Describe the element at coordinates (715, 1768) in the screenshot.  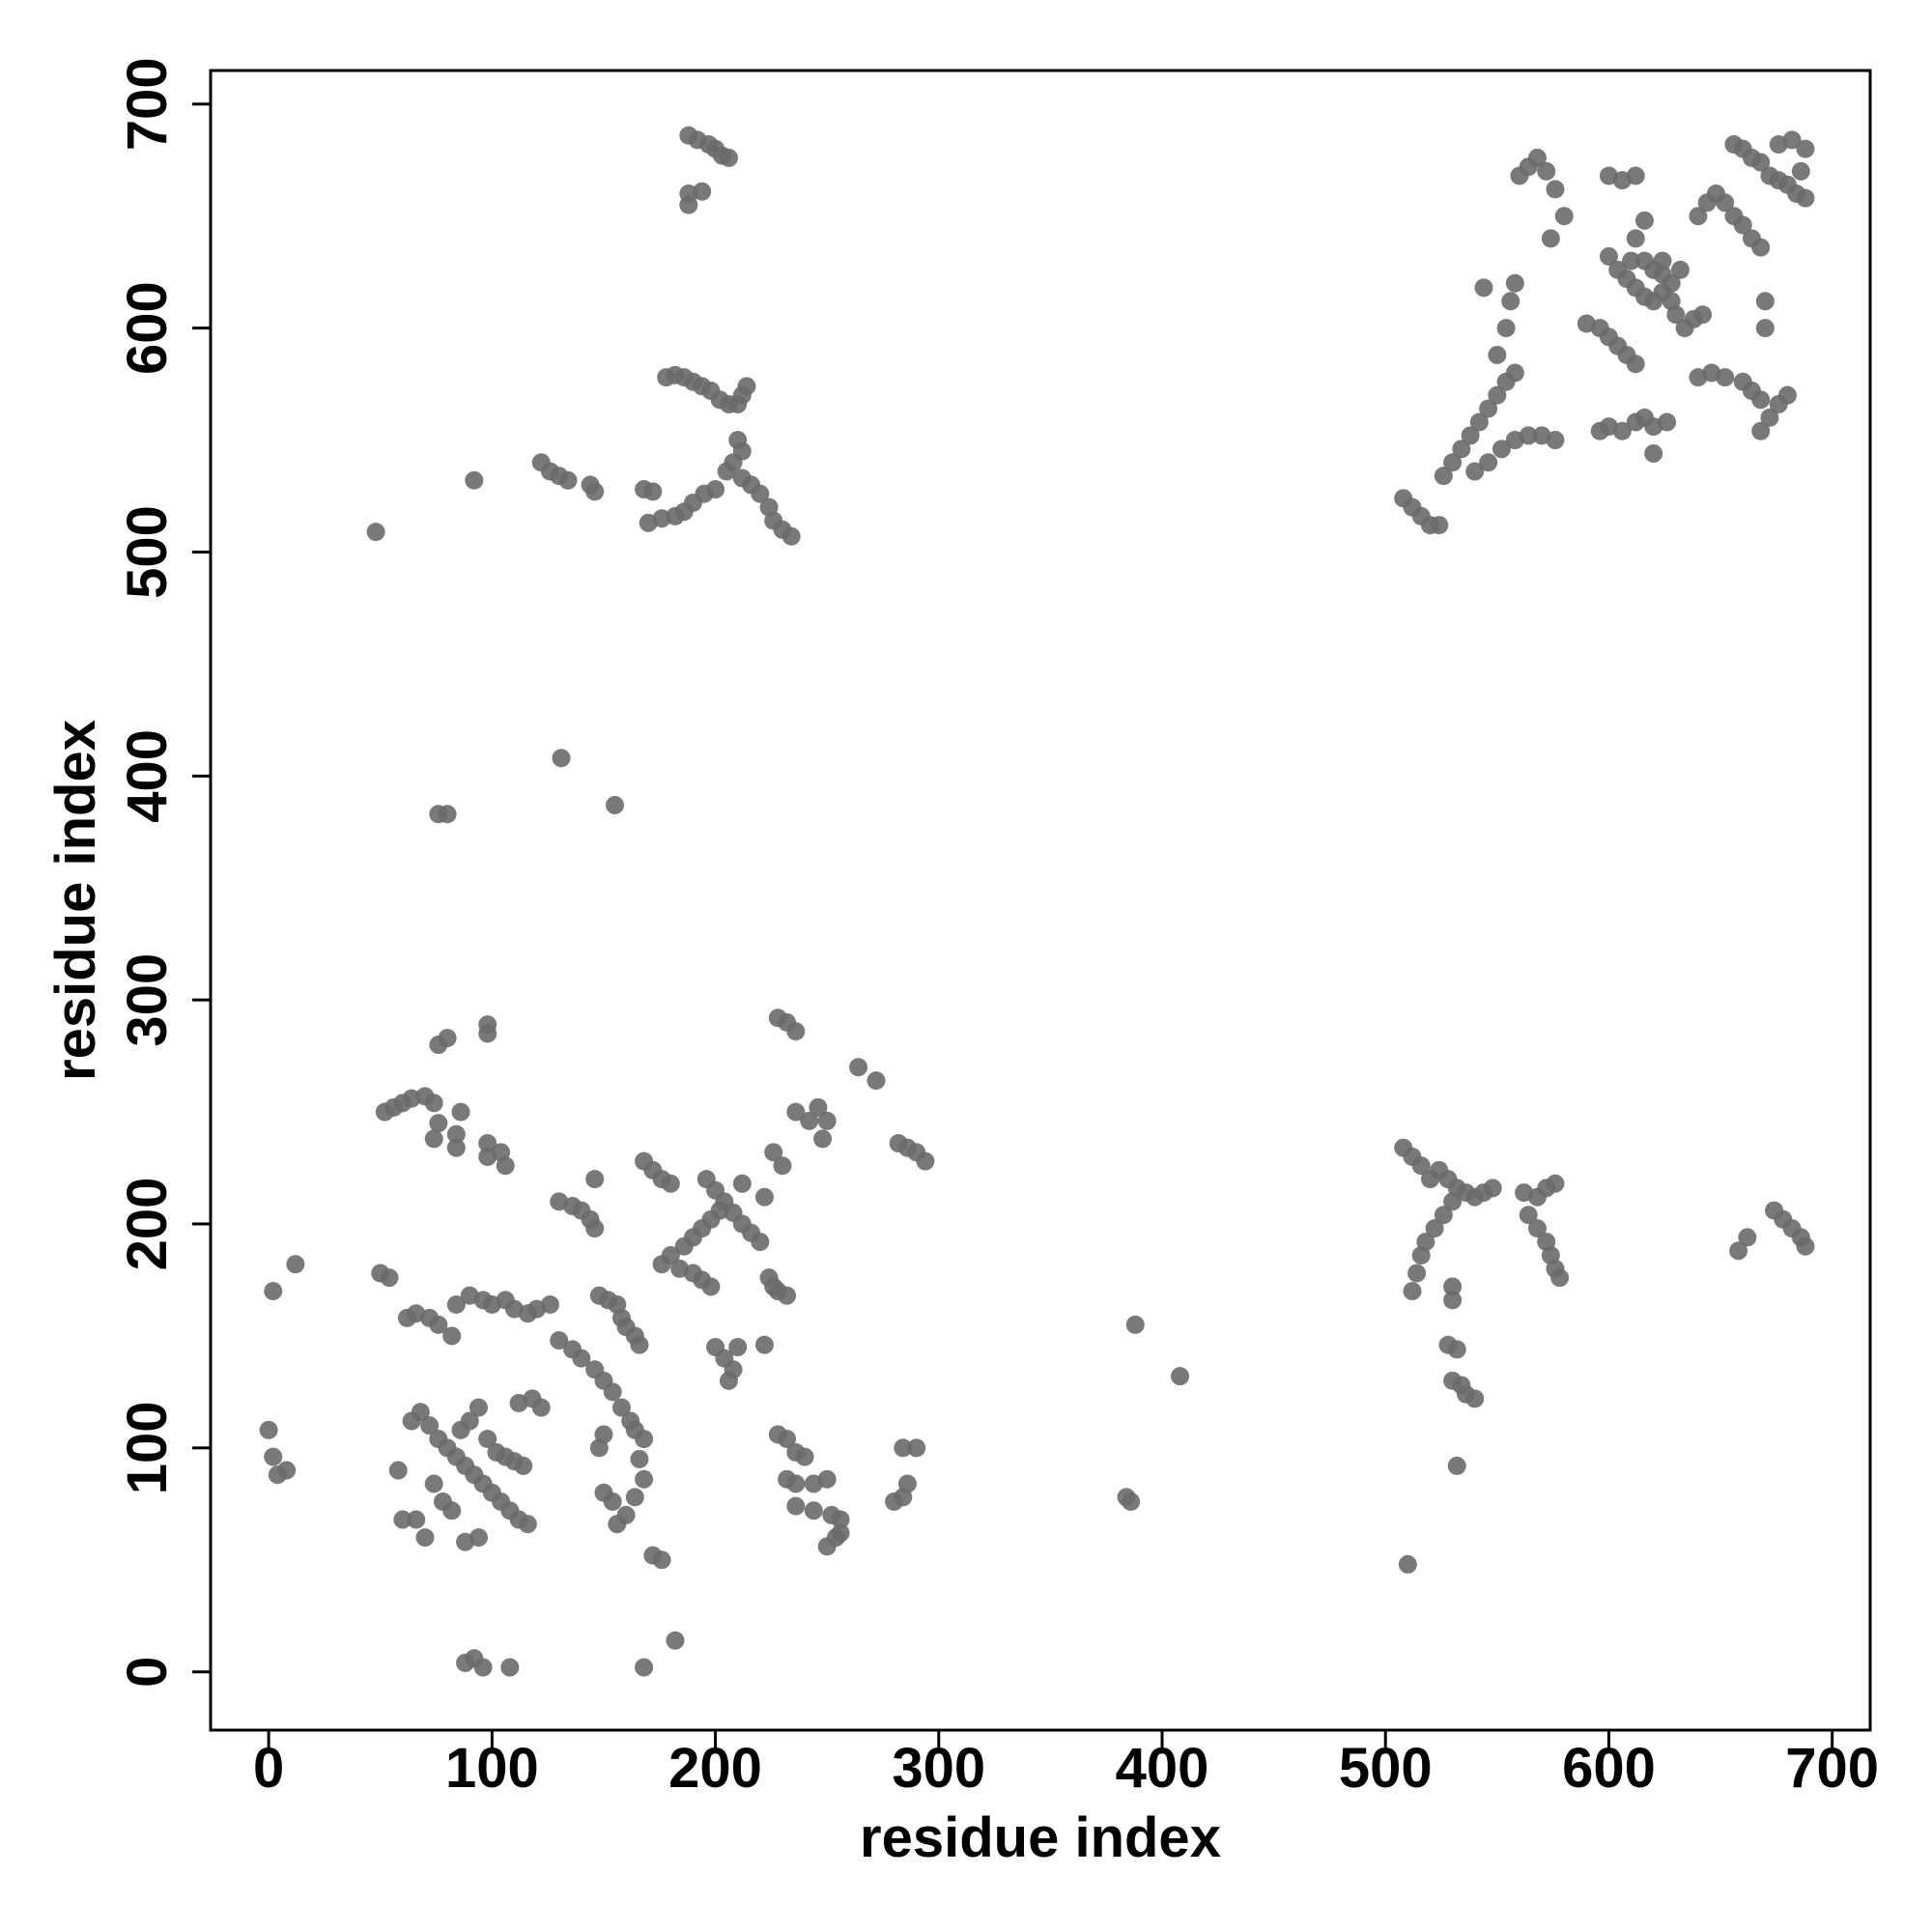
I see `x-tick-label: 200` at that location.